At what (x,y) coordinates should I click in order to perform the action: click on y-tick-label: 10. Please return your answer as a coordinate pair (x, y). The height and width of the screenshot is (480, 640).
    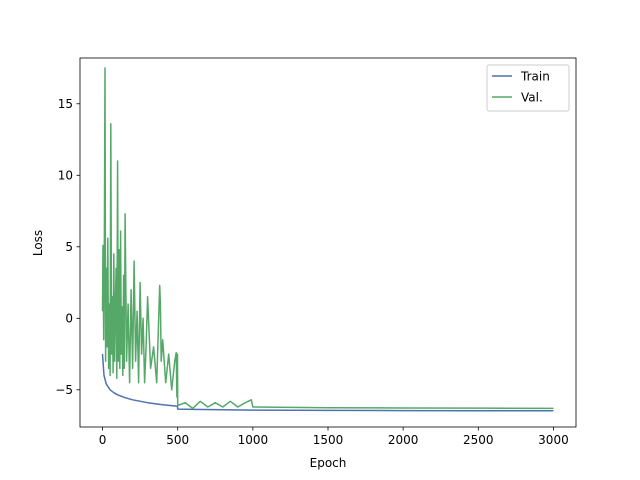
    Looking at the image, I should click on (65, 176).